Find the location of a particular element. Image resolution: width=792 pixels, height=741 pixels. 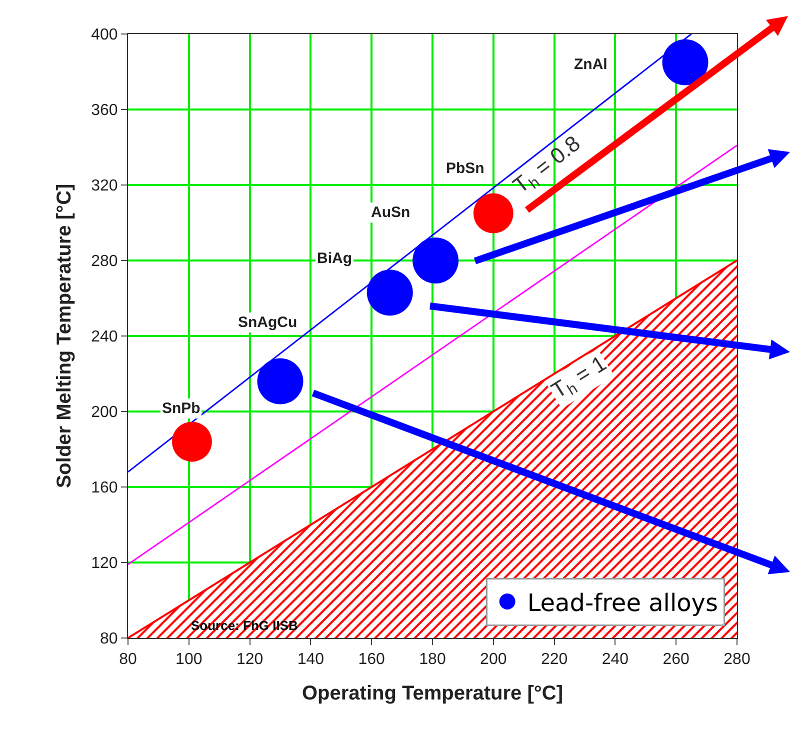

x-tick-label: 160 is located at coordinates (372, 659).